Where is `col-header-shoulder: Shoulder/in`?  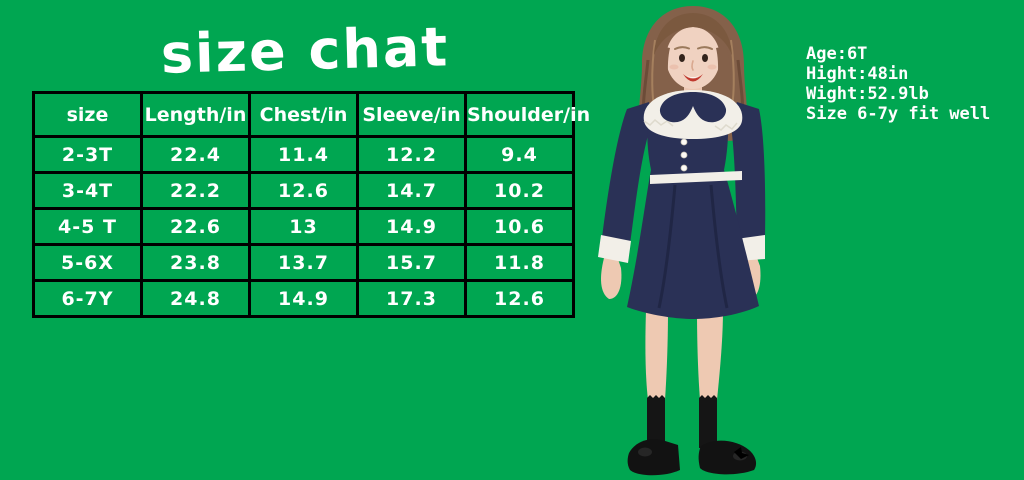
col-header-shoulder: Shoulder/in is located at coordinates (527, 114).